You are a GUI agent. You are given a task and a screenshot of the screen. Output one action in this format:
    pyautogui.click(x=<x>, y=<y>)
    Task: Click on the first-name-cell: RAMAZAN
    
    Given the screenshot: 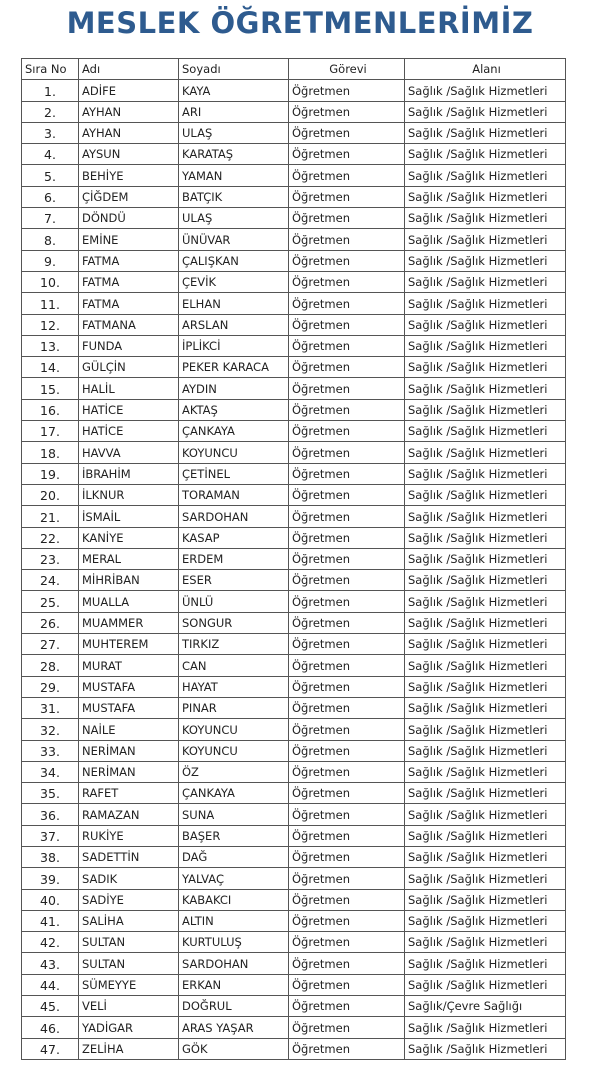 What is the action you would take?
    pyautogui.click(x=128, y=814)
    